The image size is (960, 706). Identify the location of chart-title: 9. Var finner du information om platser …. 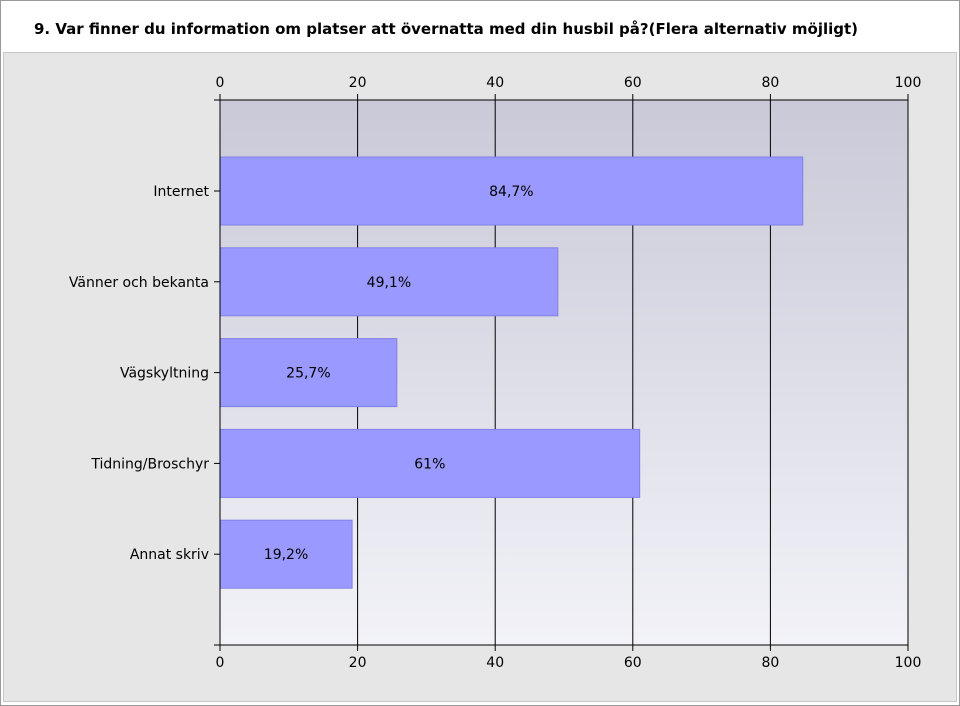
(446, 29).